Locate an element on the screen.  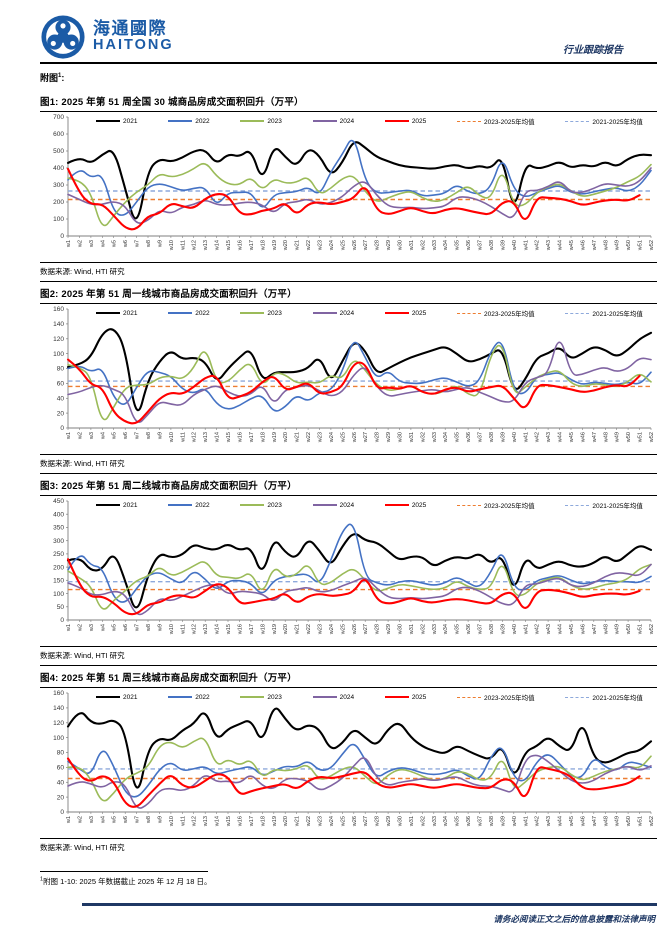
svg-text: w27 is located at coordinates (366, 245).